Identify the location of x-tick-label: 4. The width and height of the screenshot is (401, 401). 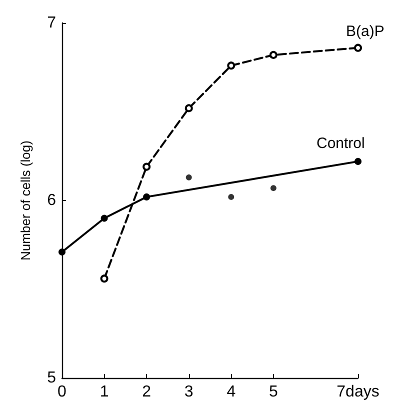
(231, 392).